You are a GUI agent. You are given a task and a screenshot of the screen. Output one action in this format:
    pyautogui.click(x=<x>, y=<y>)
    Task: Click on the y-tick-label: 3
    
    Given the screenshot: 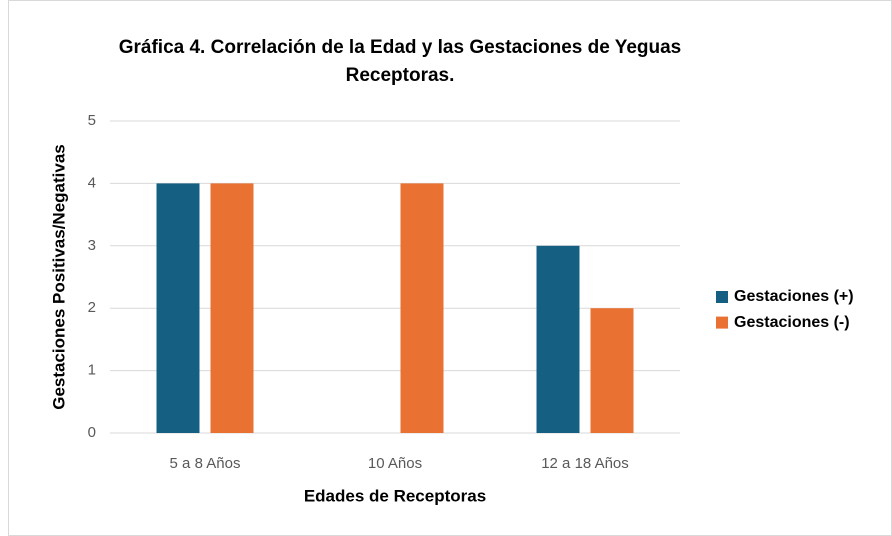 What is the action you would take?
    pyautogui.click(x=92, y=245)
    